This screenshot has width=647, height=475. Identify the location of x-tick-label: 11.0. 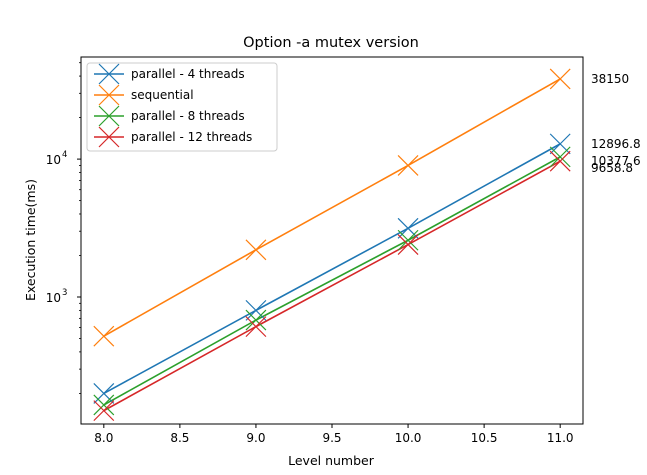
(560, 438).